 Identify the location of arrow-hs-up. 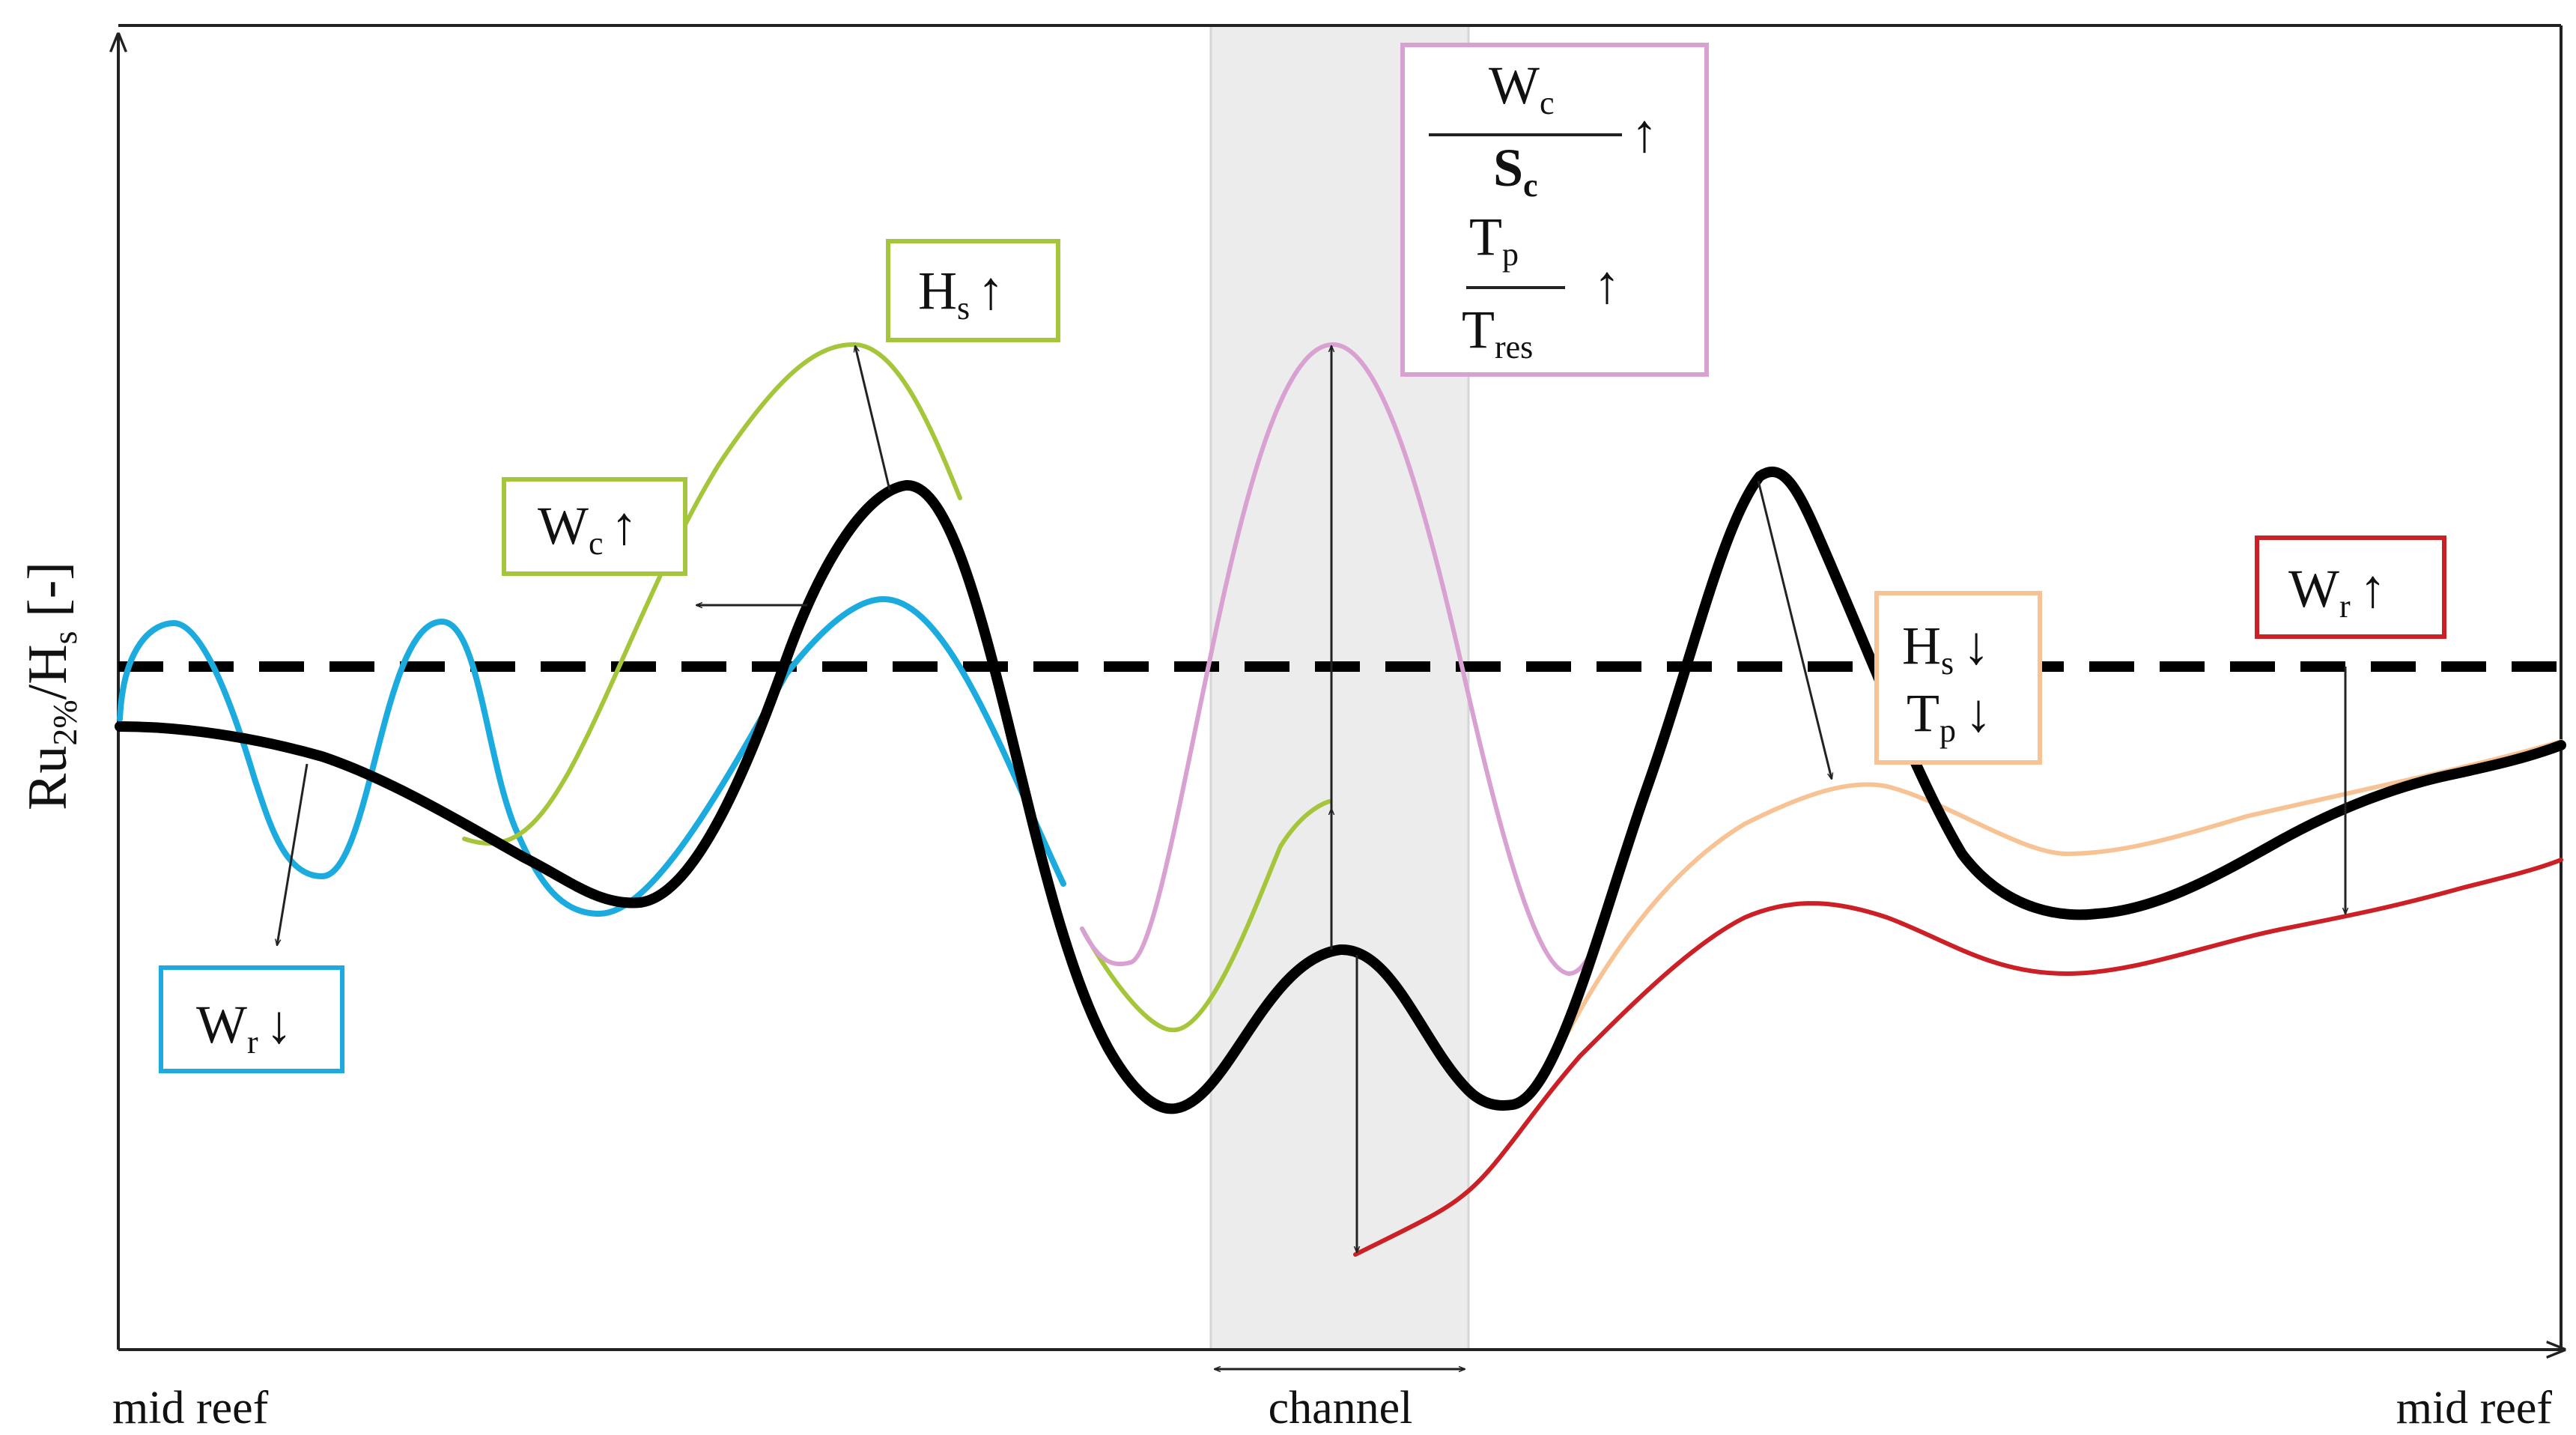
(873, 418).